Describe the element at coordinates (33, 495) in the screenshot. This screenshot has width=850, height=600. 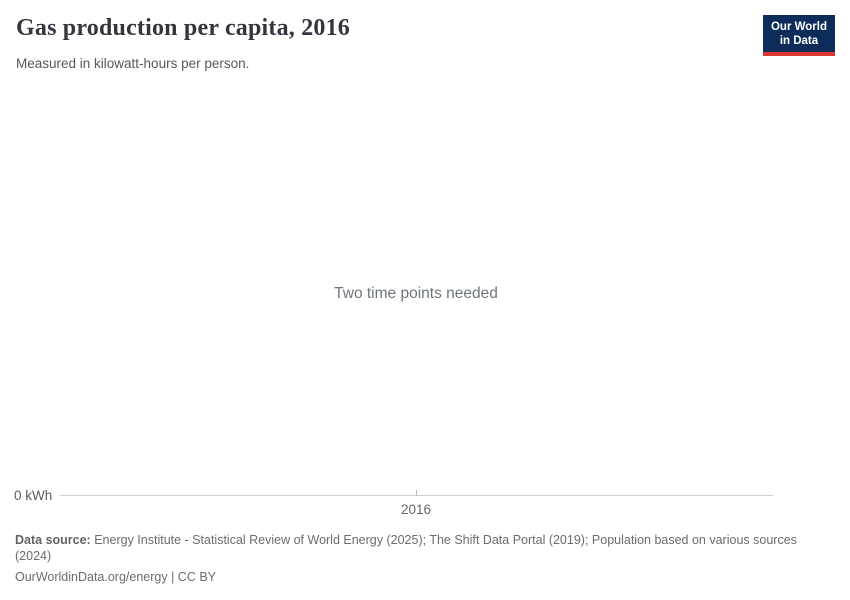
I see `y-axis-zero-label: 0 kWh` at that location.